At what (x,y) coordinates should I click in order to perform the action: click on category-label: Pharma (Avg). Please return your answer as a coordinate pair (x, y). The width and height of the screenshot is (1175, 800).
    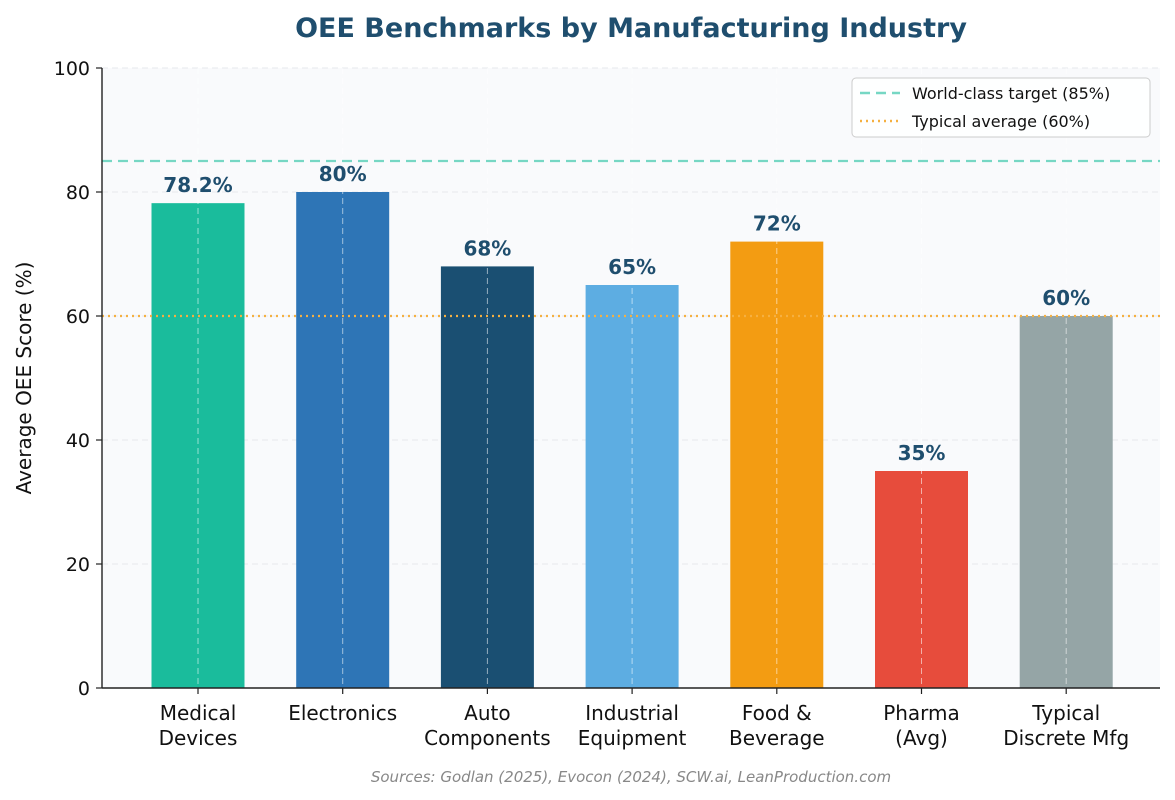
    Looking at the image, I should click on (921, 725).